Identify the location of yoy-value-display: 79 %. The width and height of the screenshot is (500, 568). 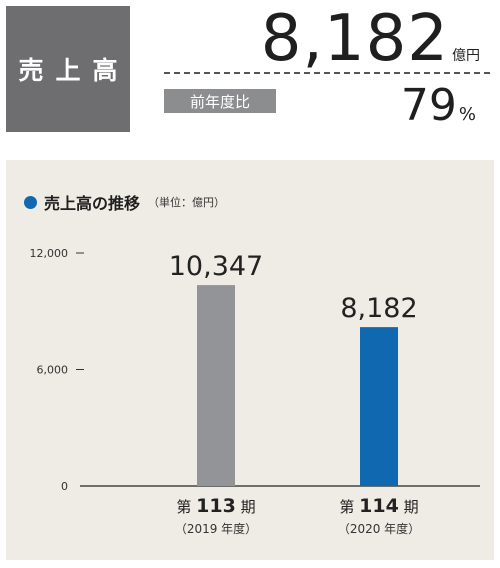
(438, 105).